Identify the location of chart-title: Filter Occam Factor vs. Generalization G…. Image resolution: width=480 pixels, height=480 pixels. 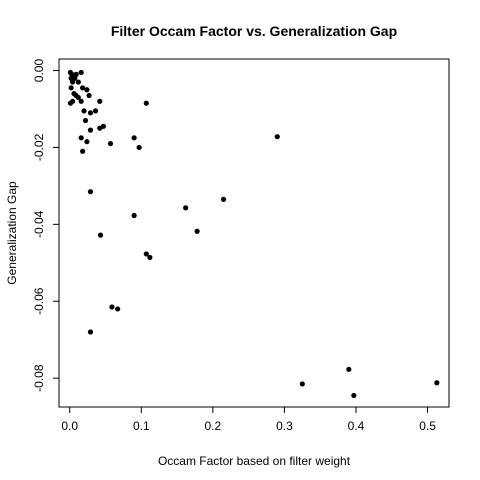
(254, 31).